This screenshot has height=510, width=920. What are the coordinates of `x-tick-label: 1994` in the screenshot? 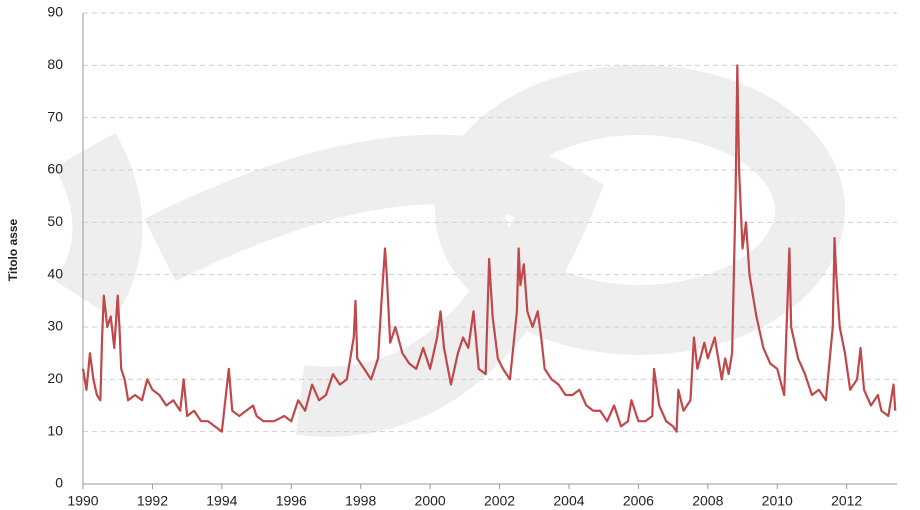 It's located at (221, 501).